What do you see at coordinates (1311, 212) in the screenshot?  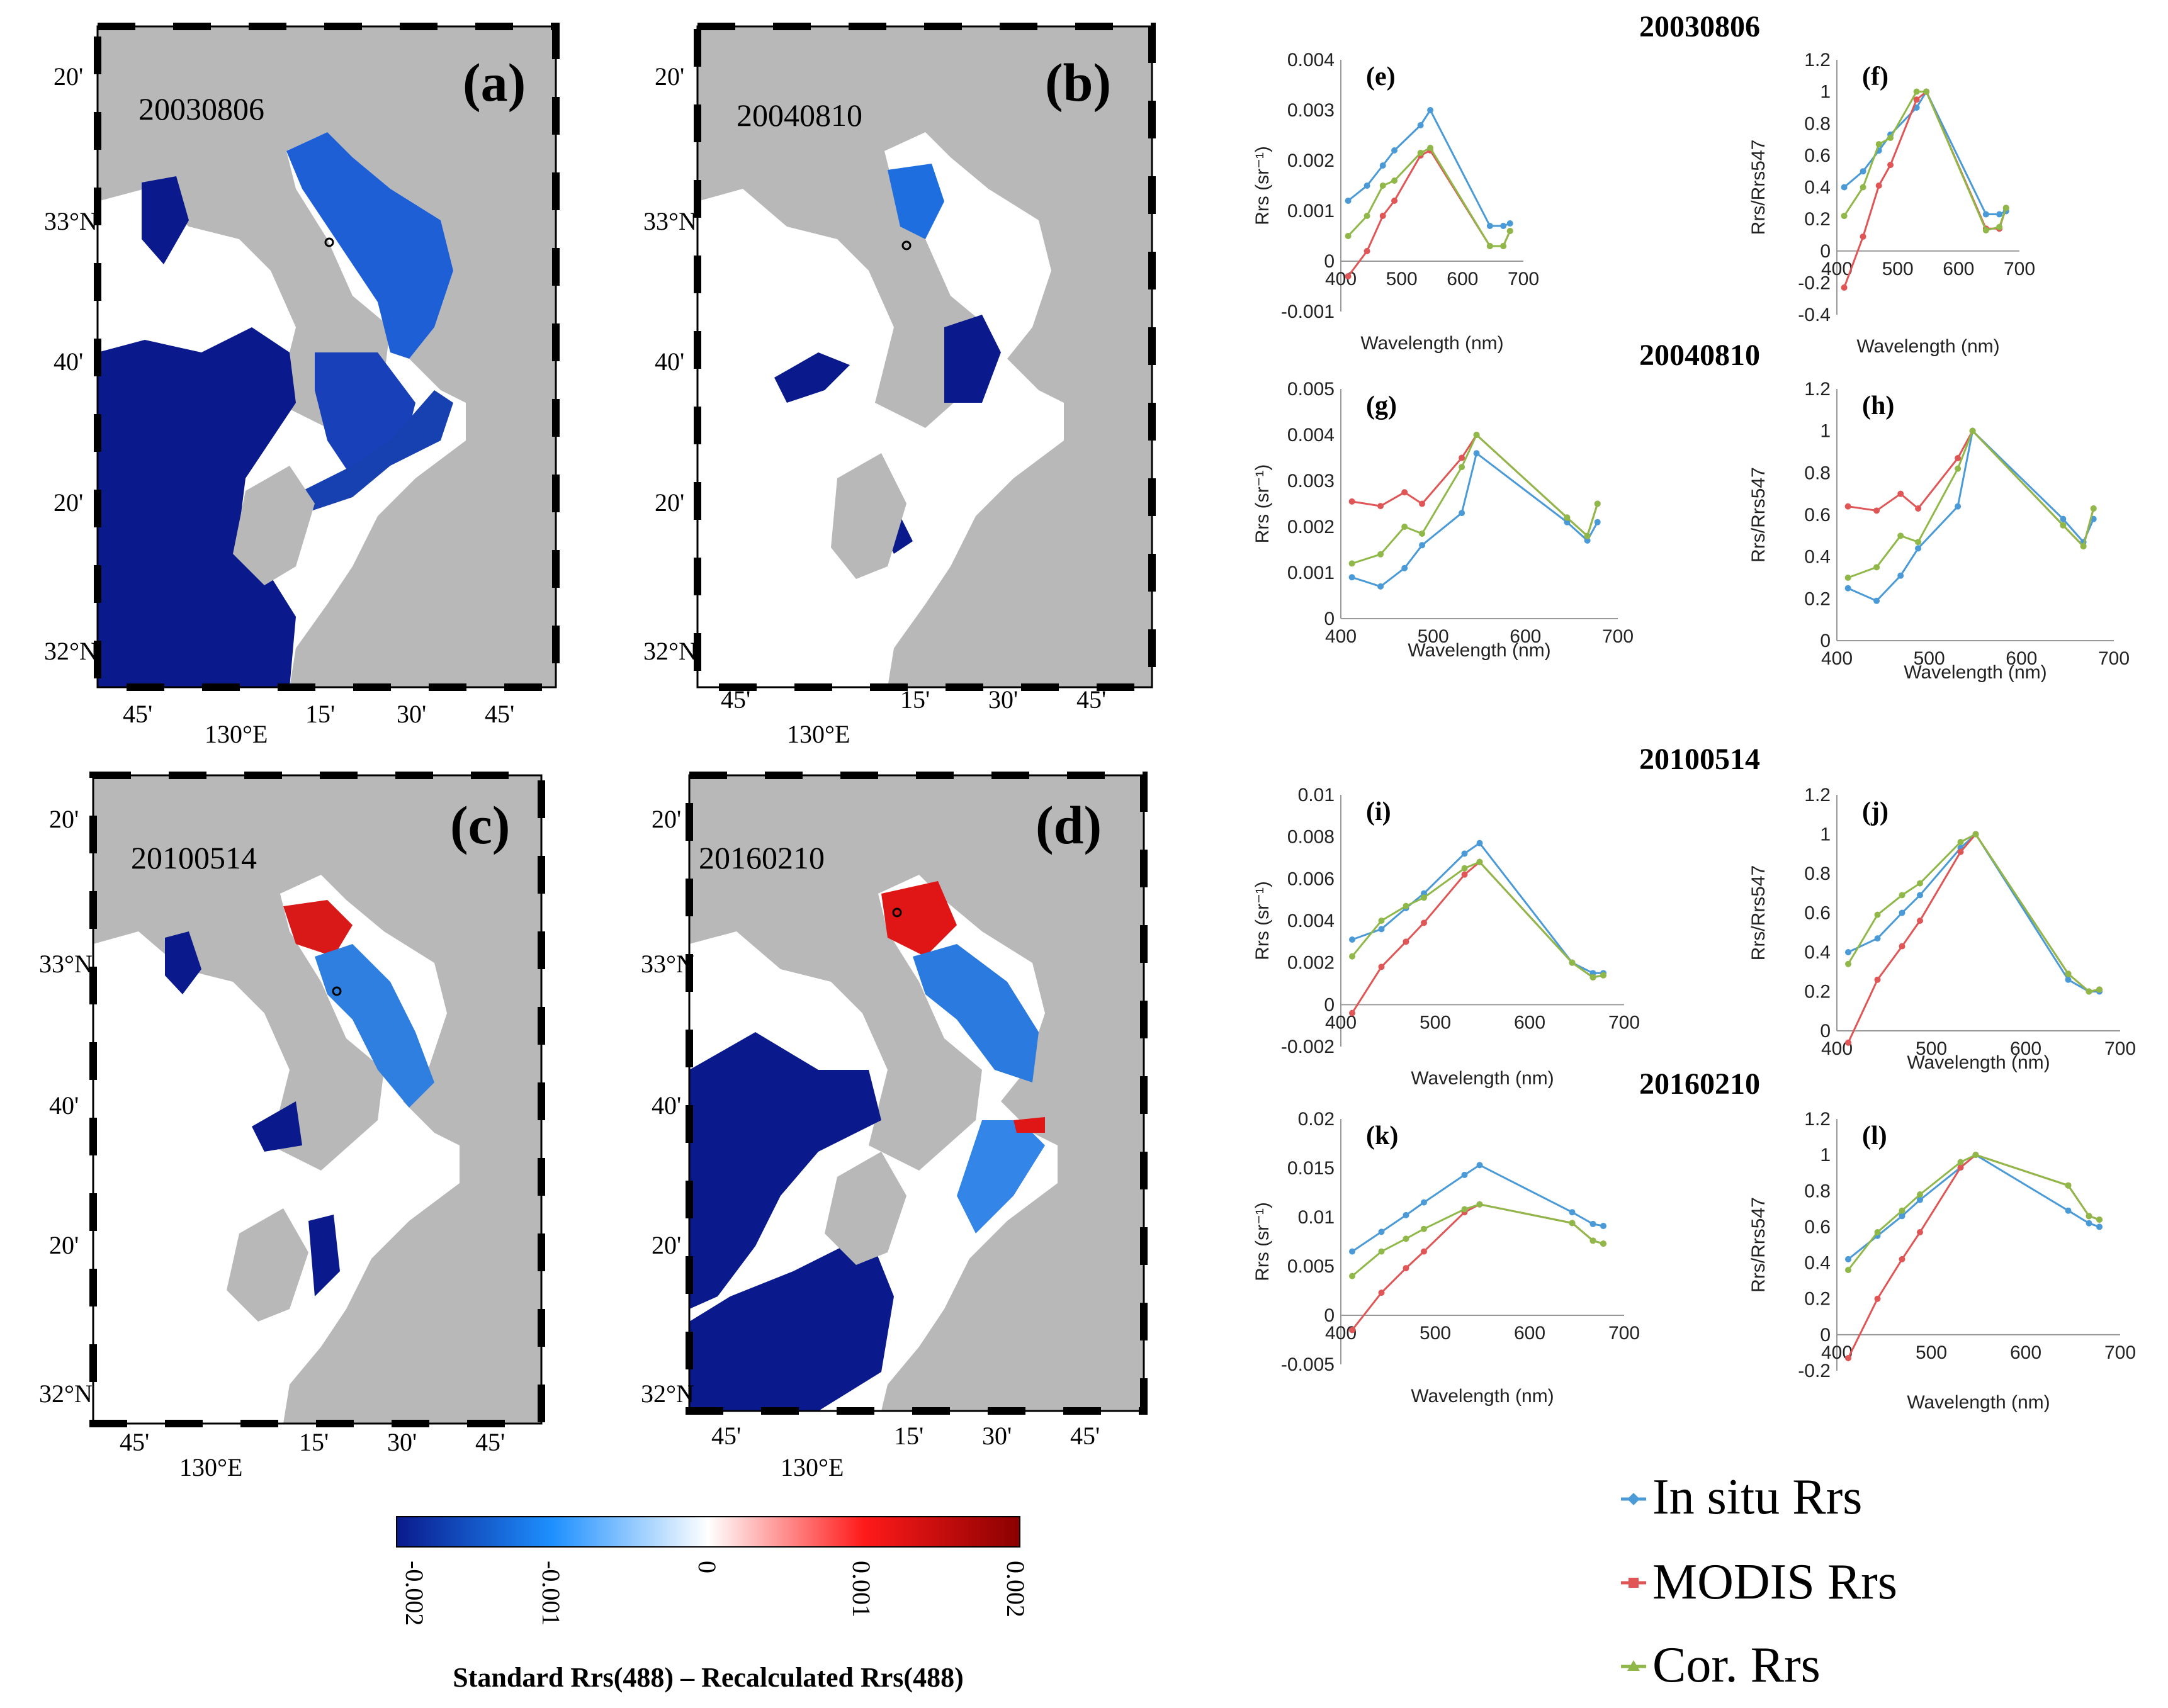 I see `y-tick-label: 0.001` at bounding box center [1311, 212].